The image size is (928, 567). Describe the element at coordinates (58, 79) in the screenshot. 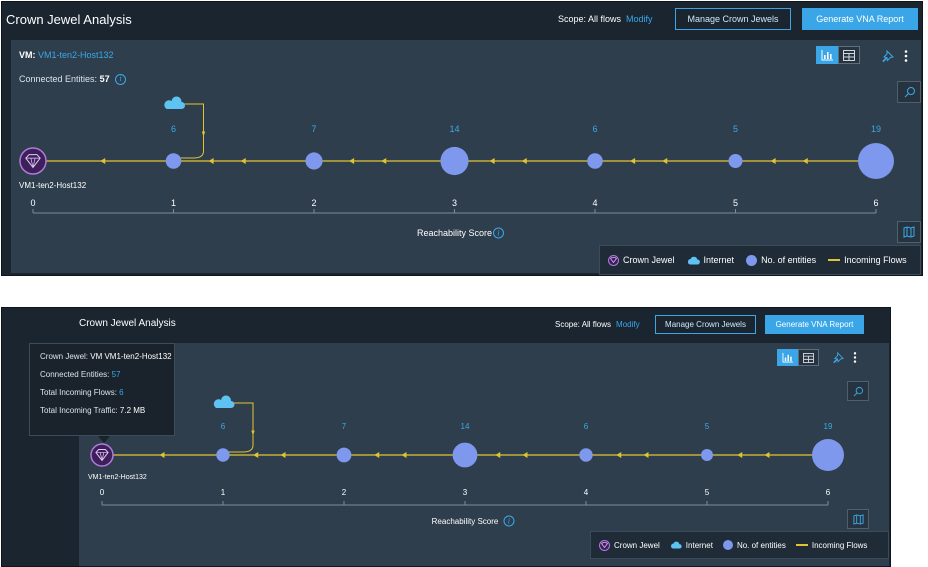

I see `connected-label: Connected Entities:` at that location.